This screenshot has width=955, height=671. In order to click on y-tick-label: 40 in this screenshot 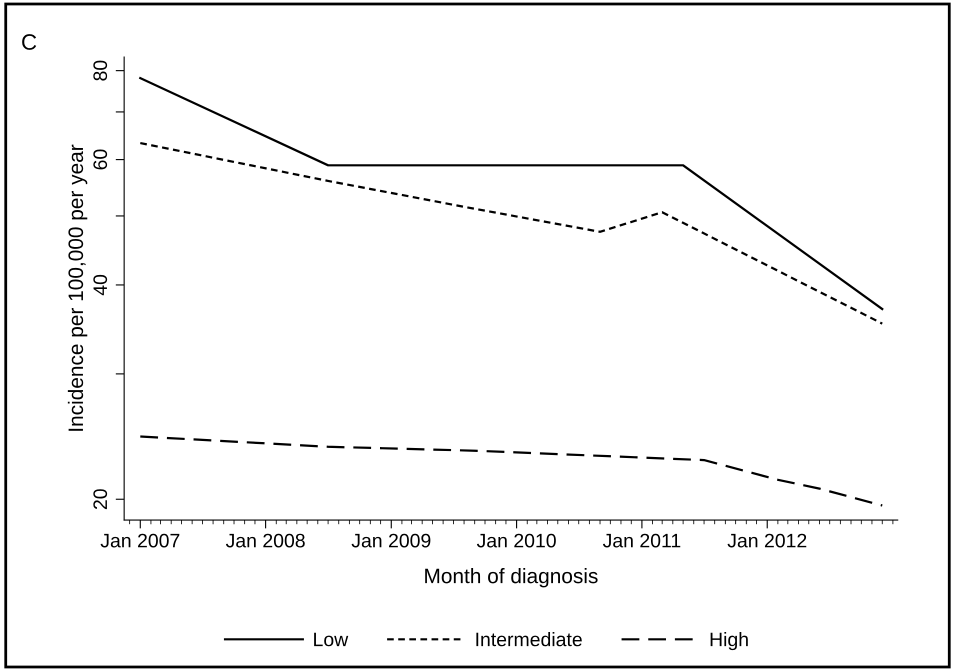, I will do `click(100, 285)`.